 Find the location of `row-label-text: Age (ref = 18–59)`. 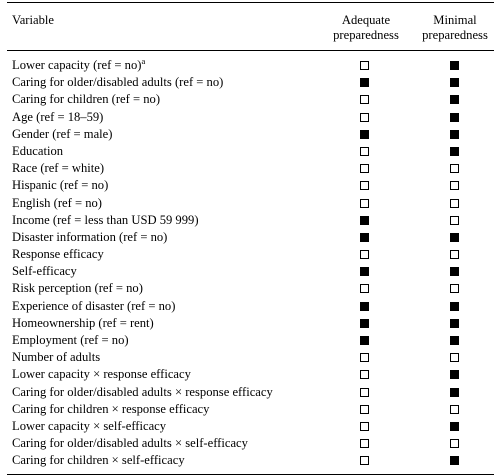

row-label-text: Age (ref = 18–59) is located at coordinates (58, 116).